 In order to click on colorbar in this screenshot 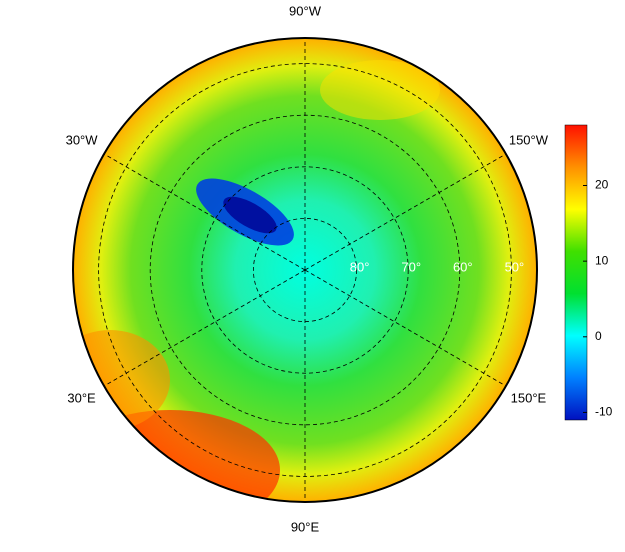, I will do `click(576, 272)`.